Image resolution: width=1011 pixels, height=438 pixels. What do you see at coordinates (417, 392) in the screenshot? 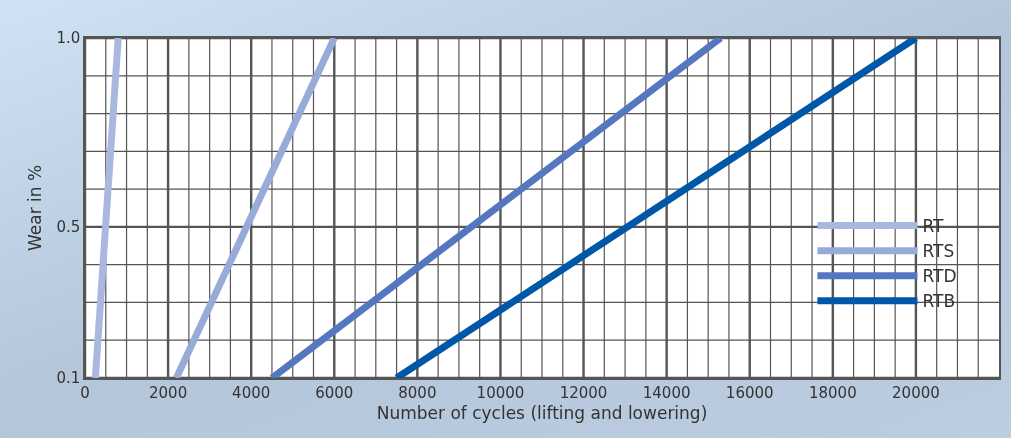
I see `x-tick-label: 8000` at bounding box center [417, 392].